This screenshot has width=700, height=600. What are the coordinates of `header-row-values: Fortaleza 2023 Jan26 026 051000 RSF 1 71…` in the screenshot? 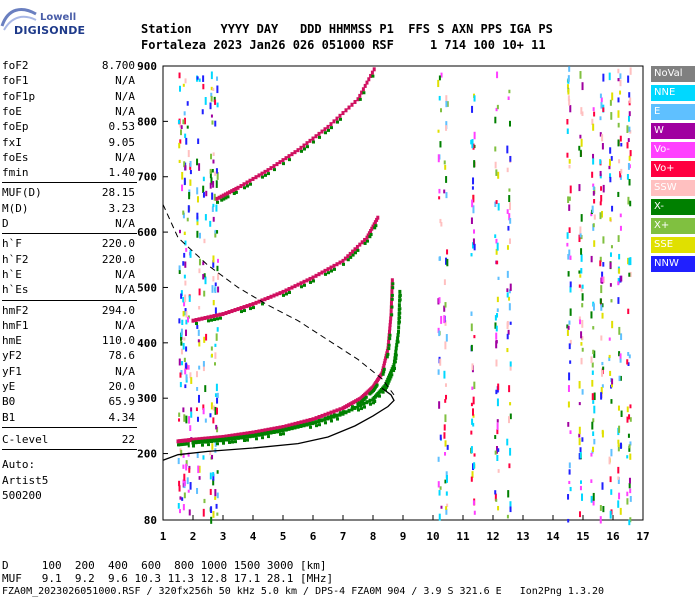 It's located at (343, 45).